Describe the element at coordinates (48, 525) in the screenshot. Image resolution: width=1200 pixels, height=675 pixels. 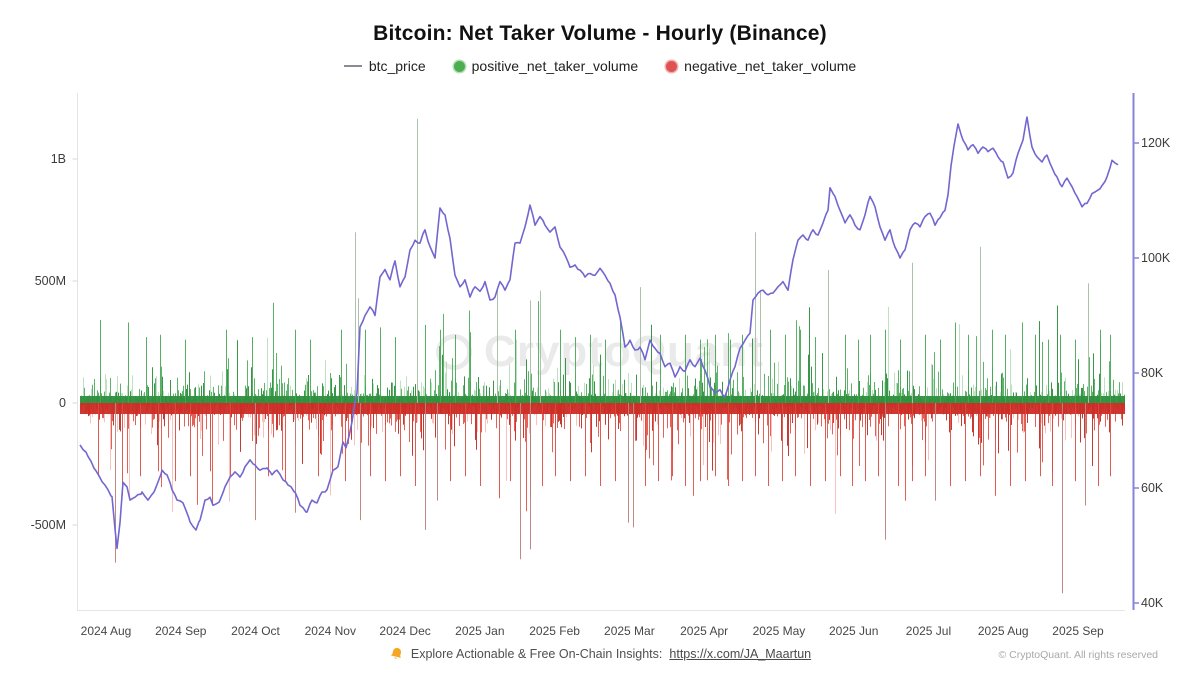
I see `y-axis-left-tick-label: -500M` at that location.